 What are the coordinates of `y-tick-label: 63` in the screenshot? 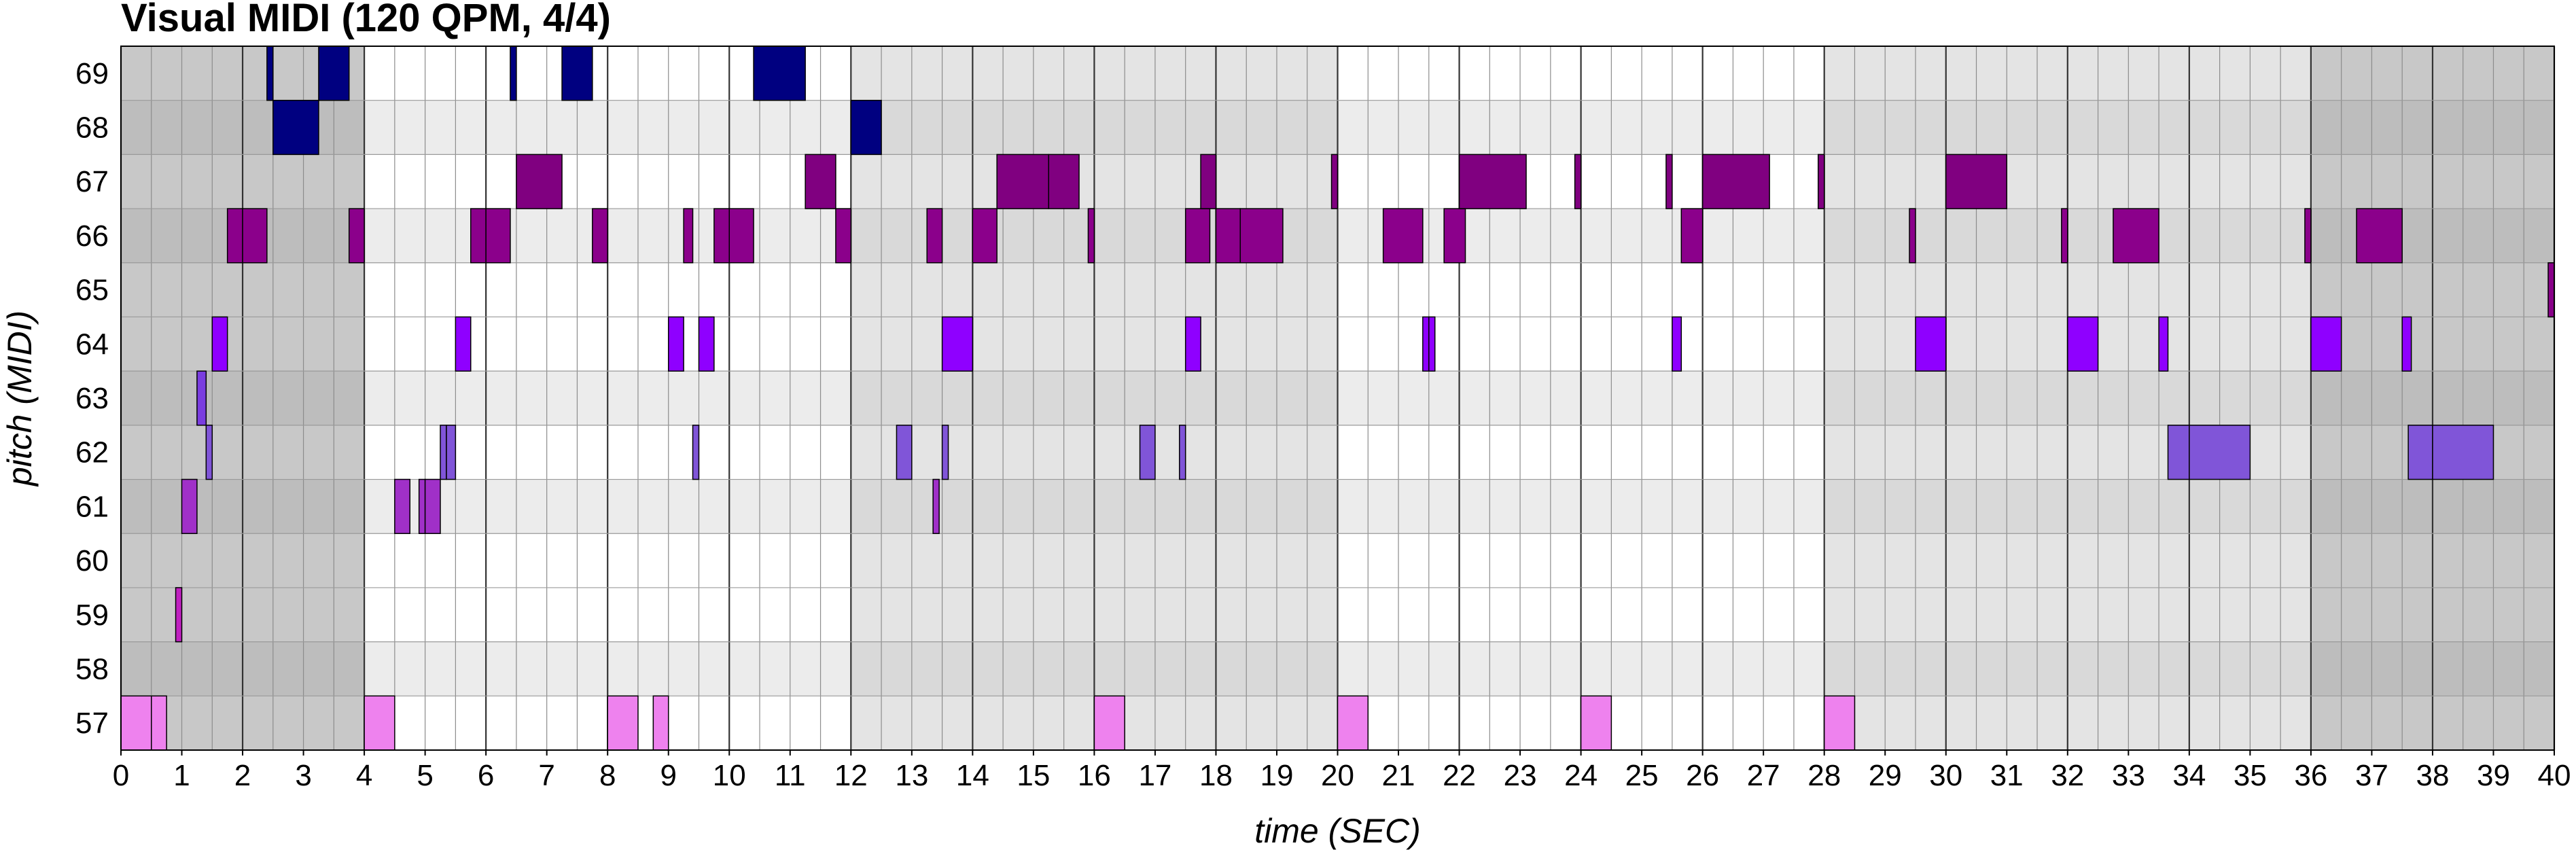 It's located at (92, 398).